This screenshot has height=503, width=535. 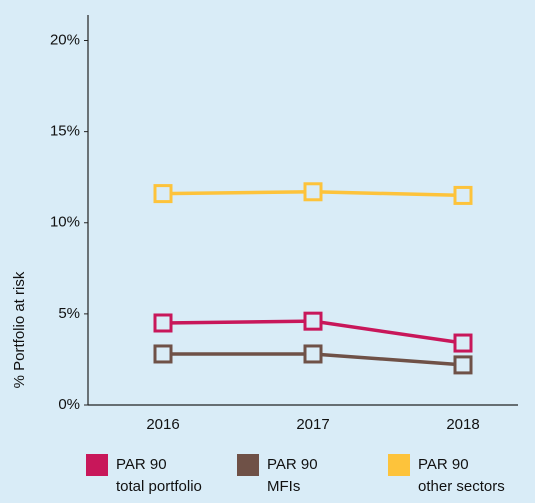 I want to click on legend-label: PAR 90 MFIs, so click(x=292, y=475).